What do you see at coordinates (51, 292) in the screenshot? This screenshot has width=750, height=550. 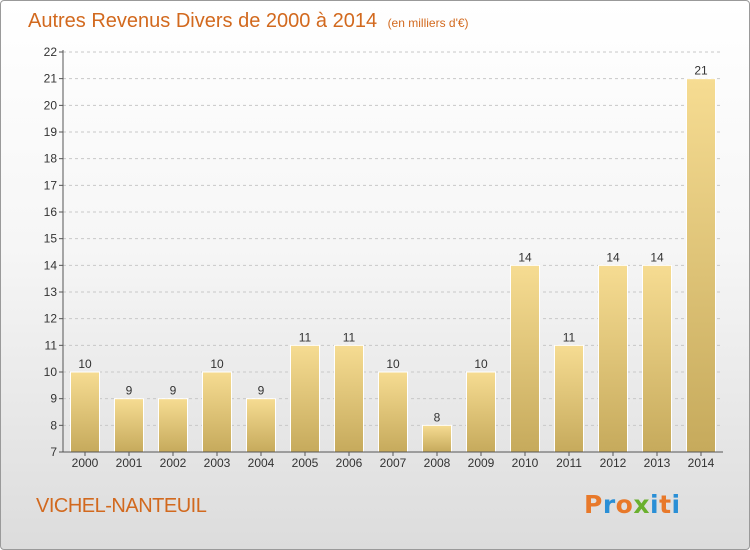 I see `y-tick-label: 13` at bounding box center [51, 292].